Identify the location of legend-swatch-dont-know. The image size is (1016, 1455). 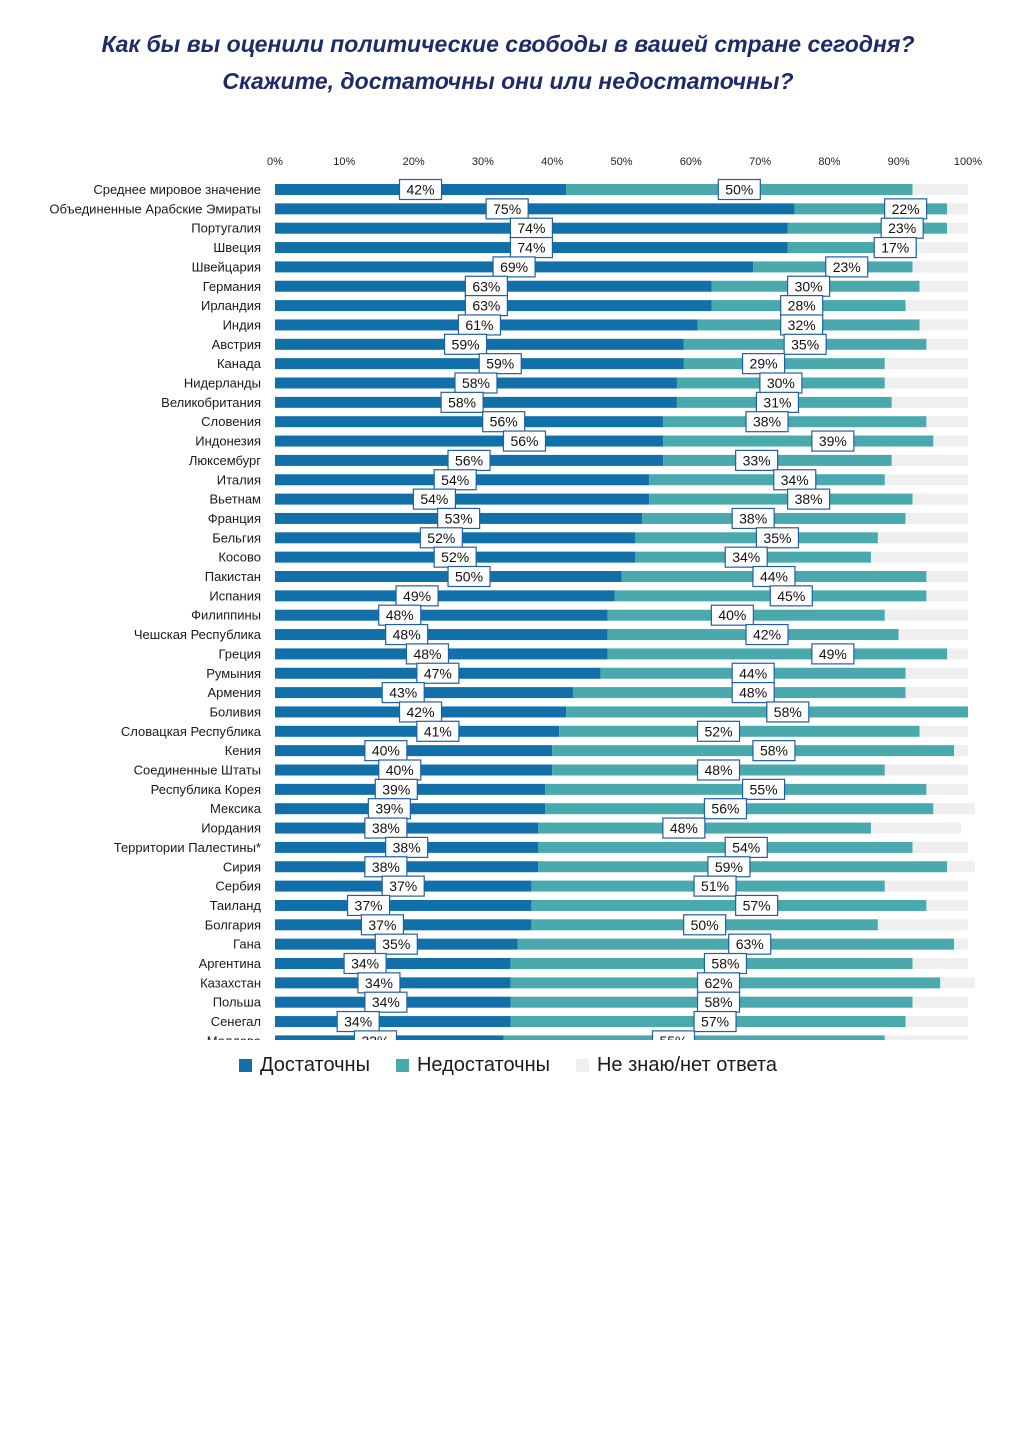
(582, 1065).